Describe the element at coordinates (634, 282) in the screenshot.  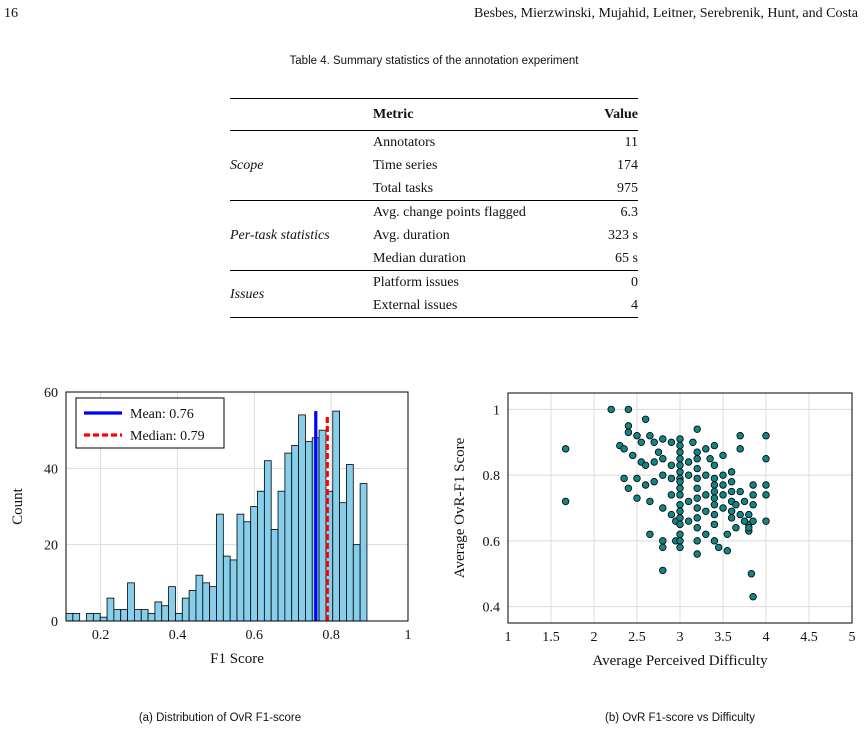
I see `value-cell: 0` at that location.